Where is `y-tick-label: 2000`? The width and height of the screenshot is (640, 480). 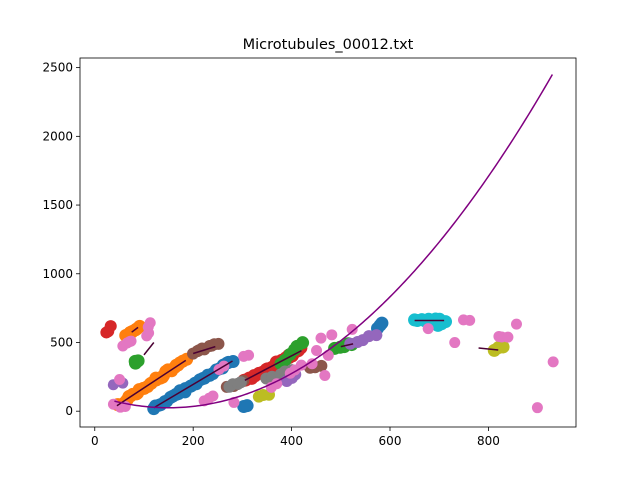 y-tick-label: 2000 is located at coordinates (57, 136).